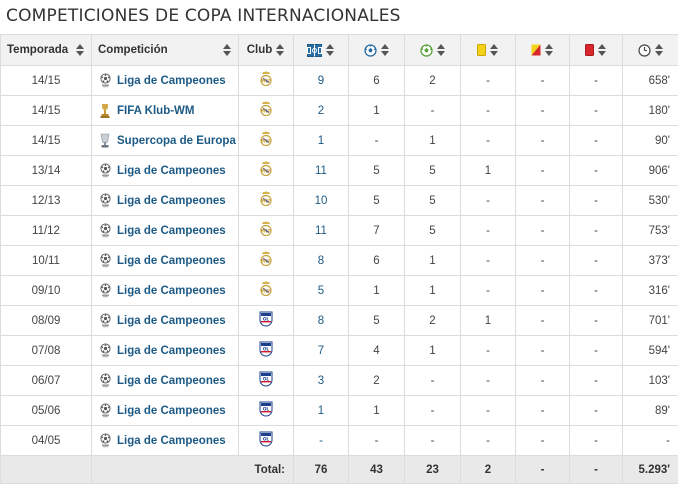 The height and width of the screenshot is (485, 678). I want to click on appearances-cell: 8, so click(321, 320).